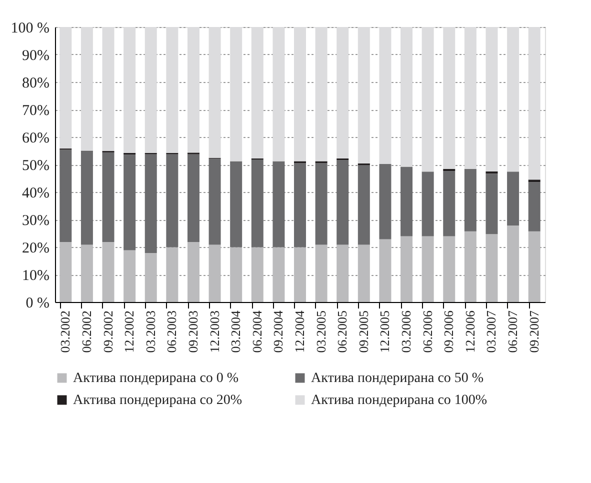 The height and width of the screenshot is (483, 591). What do you see at coordinates (150, 331) in the screenshot?
I see `x-tick-label: 03.2003` at bounding box center [150, 331].